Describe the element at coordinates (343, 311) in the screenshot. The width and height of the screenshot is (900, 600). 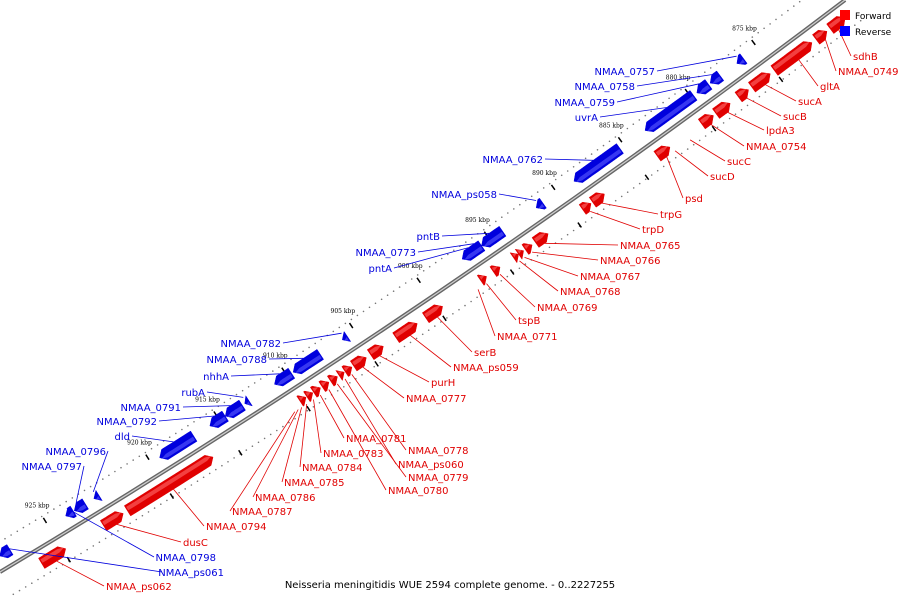
I see `tick-label: 905 kbp` at that location.